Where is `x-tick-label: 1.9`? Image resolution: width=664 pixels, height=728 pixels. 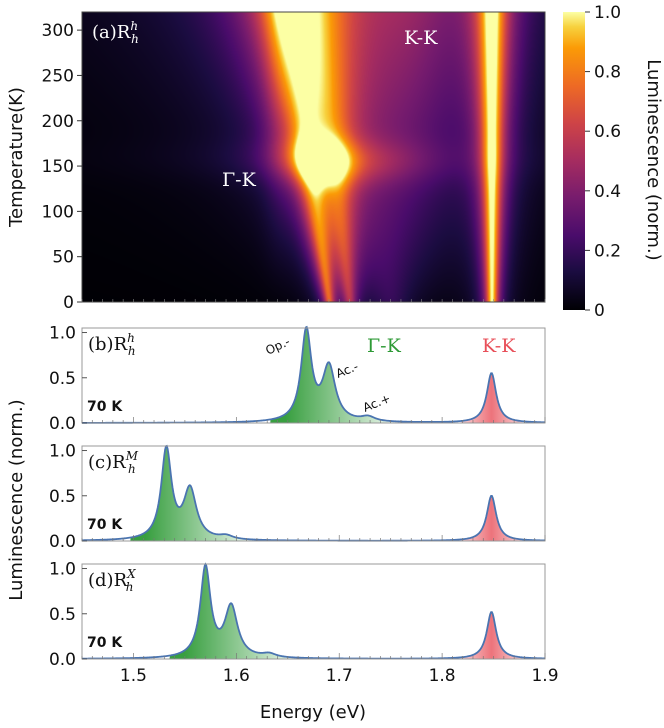
x-tick-label: 1.9 is located at coordinates (544, 676).